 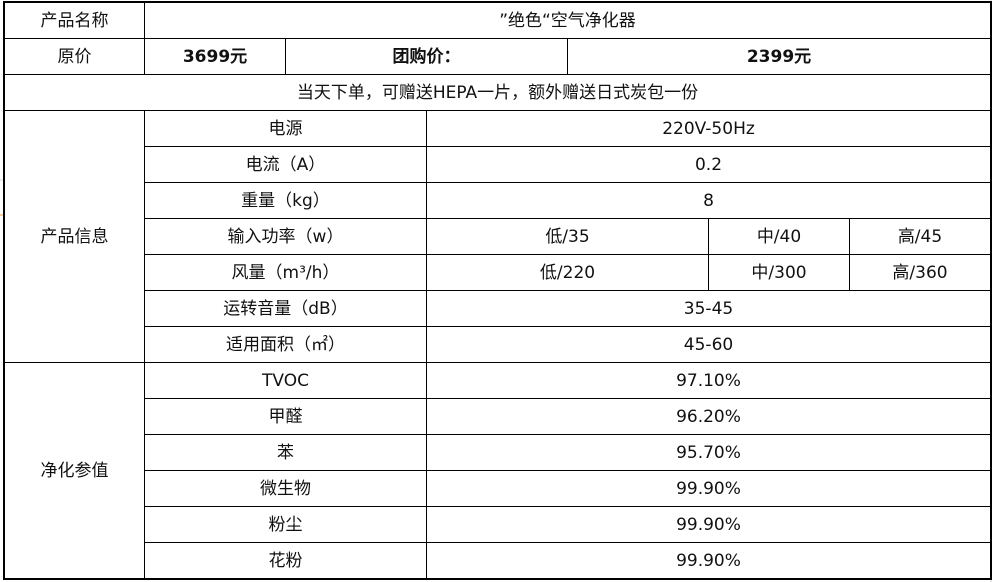 What do you see at coordinates (74, 20) in the screenshot?
I see `product-name-label: 产品名称` at bounding box center [74, 20].